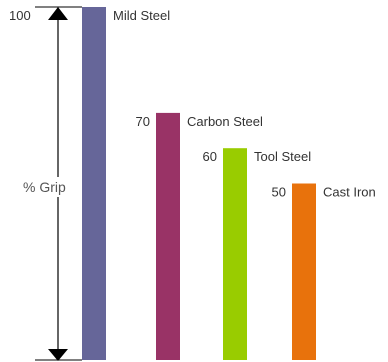 The height and width of the screenshot is (362, 388). What do you see at coordinates (282, 156) in the screenshot?
I see `category-label-tool-steel: Tool Steel` at bounding box center [282, 156].